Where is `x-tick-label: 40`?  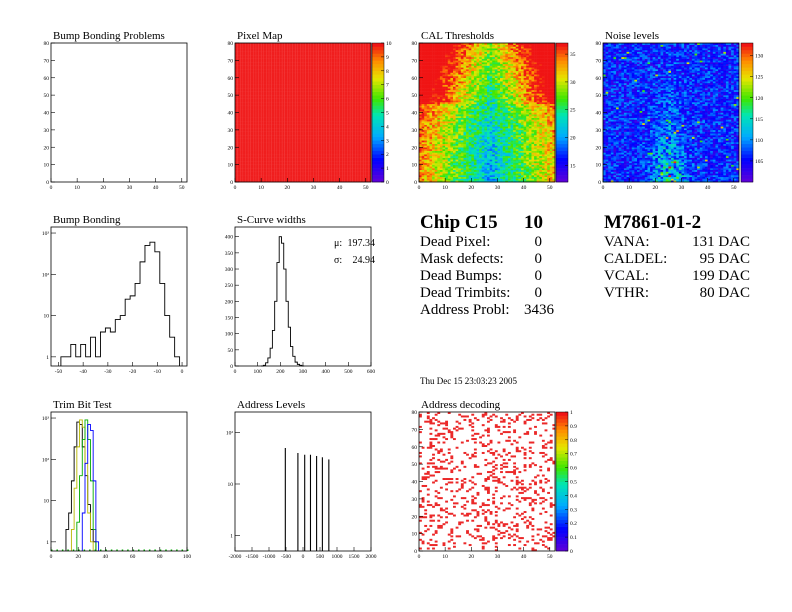 x-tick-label: 40 is located at coordinates (156, 188).